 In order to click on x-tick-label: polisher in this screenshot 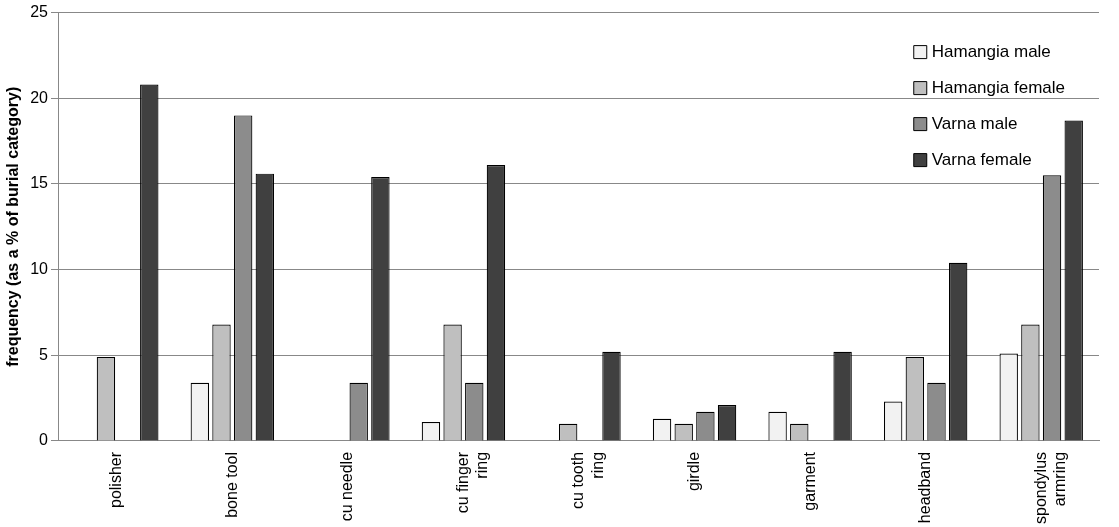, I will do `click(116, 479)`.